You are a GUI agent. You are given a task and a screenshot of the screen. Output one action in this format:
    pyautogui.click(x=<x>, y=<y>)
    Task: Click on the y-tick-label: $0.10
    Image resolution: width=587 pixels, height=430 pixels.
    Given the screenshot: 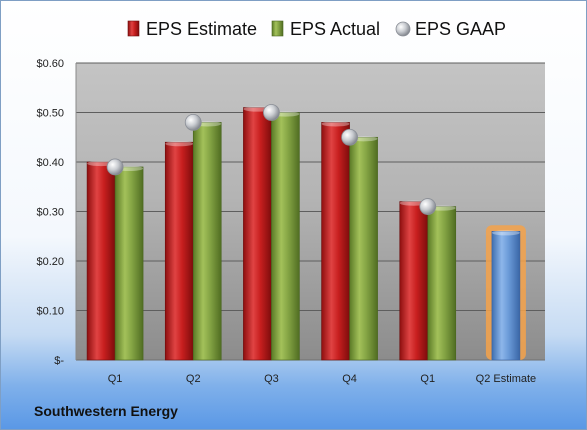 What is the action you would take?
    pyautogui.click(x=50, y=312)
    